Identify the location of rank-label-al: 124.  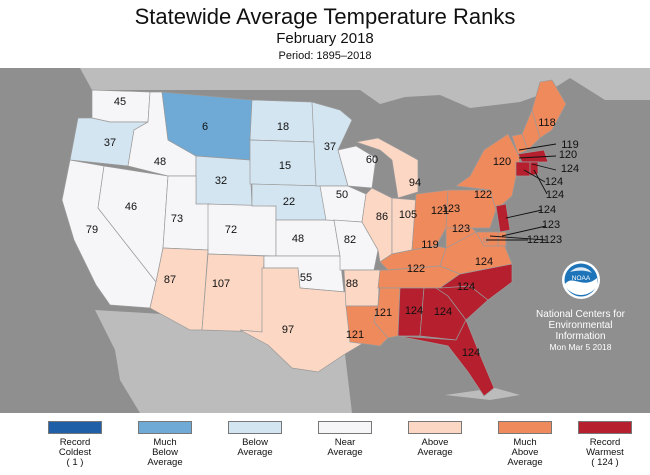
(414, 311).